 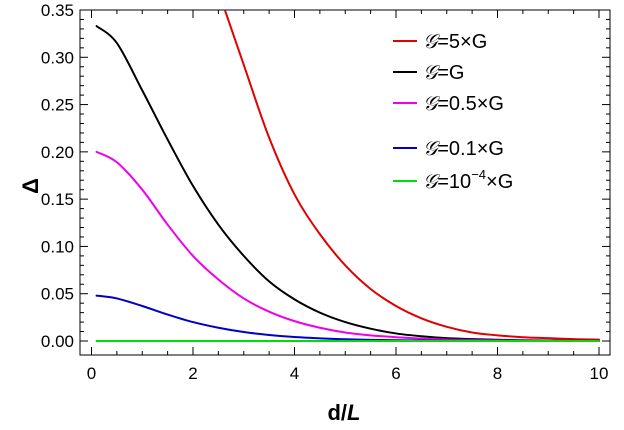 I want to click on y-tick-label: 0.05, so click(x=57, y=294).